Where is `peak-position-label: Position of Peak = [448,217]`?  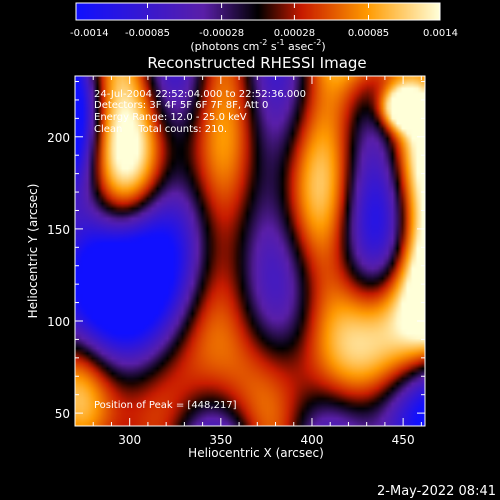 peak-position-label: Position of Peak = [448,217] is located at coordinates (165, 405).